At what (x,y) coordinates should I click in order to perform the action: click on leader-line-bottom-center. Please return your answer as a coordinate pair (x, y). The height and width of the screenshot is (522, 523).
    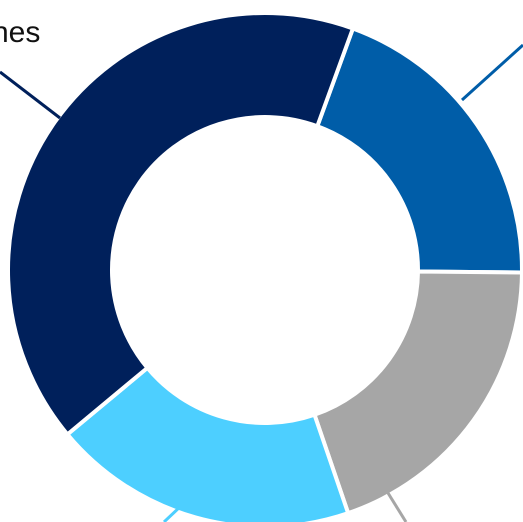
    Looking at the image, I should click on (173, 512).